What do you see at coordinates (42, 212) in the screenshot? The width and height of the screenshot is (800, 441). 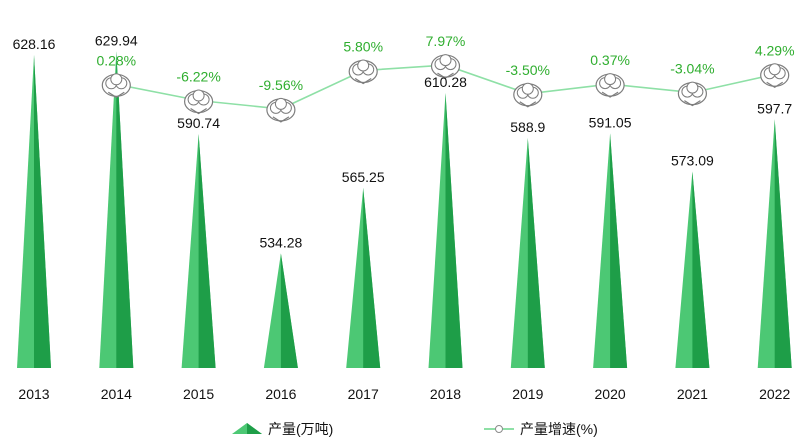 I see `bar-2013-shade` at bounding box center [42, 212].